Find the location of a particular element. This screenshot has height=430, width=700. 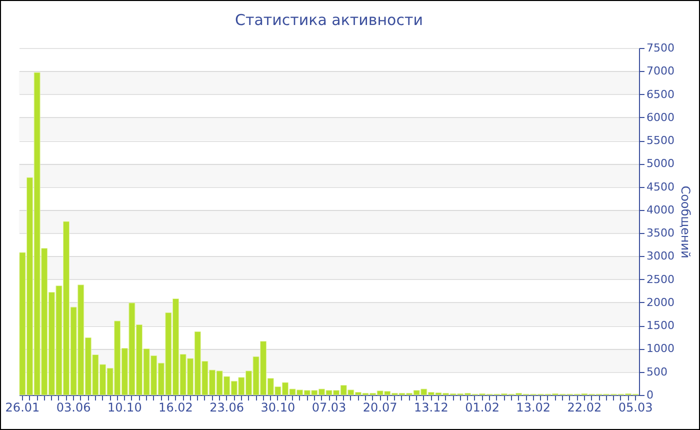

y-tick-label: 0 is located at coordinates (650, 395).